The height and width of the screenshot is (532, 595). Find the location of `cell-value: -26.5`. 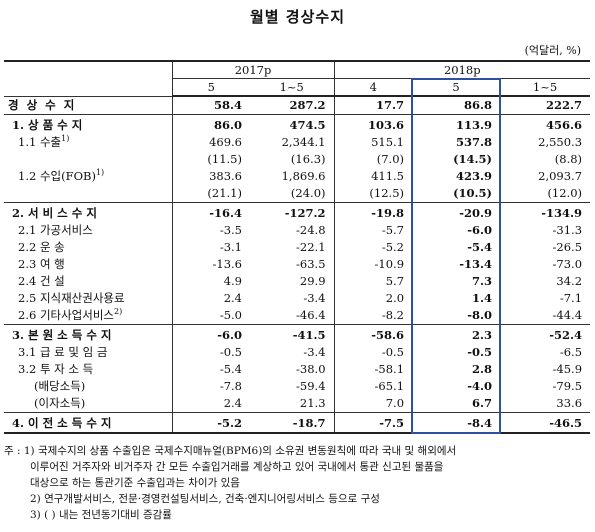

cell-value: -26.5 is located at coordinates (567, 247).